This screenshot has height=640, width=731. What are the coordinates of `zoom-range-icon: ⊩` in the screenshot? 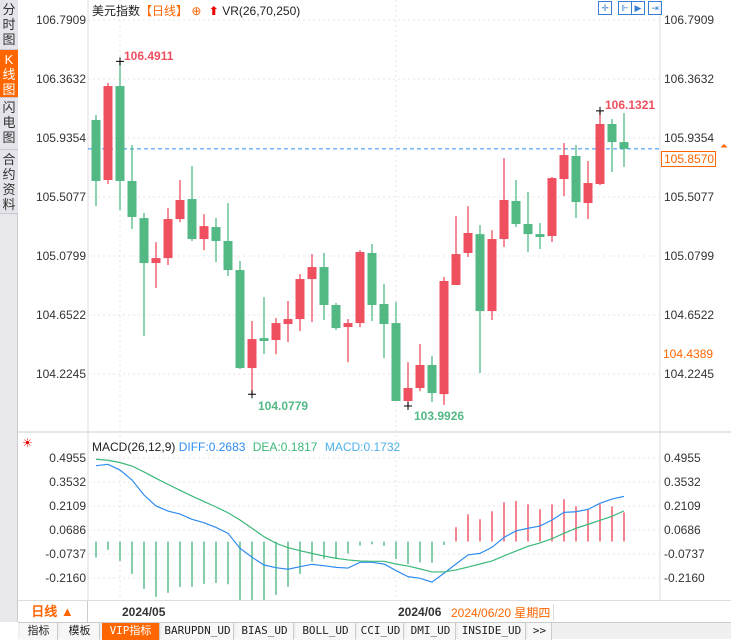 It's located at (625, 8).